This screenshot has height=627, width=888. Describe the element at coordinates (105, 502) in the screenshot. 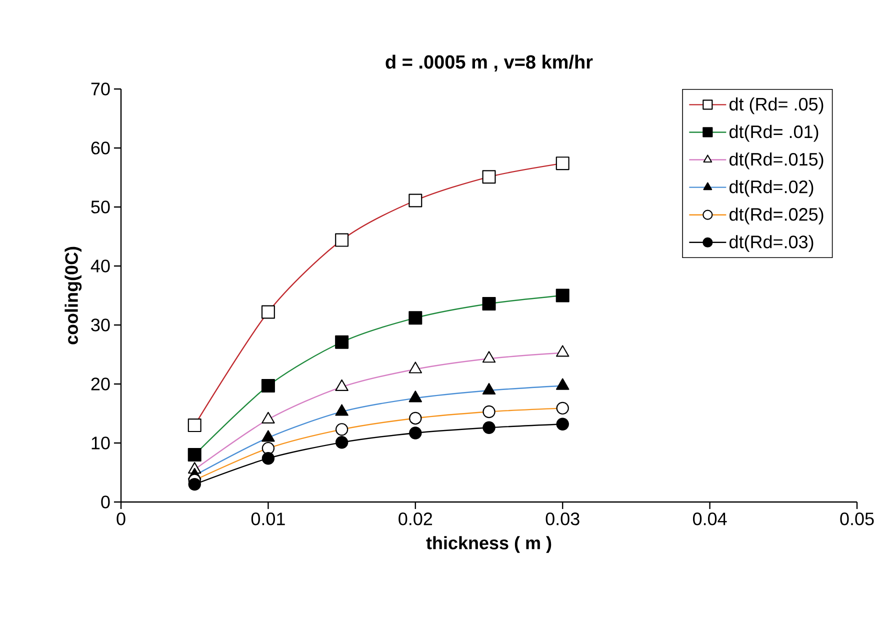

I see `y-tick-label: 0` at that location.